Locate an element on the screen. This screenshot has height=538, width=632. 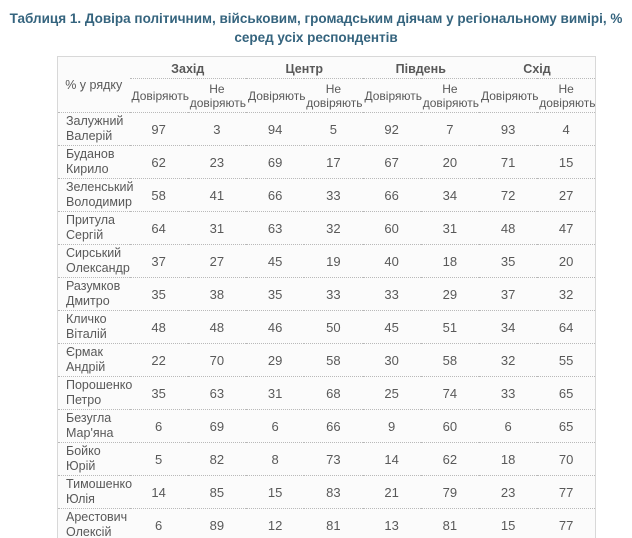
value-cell: 34 is located at coordinates (449, 195).